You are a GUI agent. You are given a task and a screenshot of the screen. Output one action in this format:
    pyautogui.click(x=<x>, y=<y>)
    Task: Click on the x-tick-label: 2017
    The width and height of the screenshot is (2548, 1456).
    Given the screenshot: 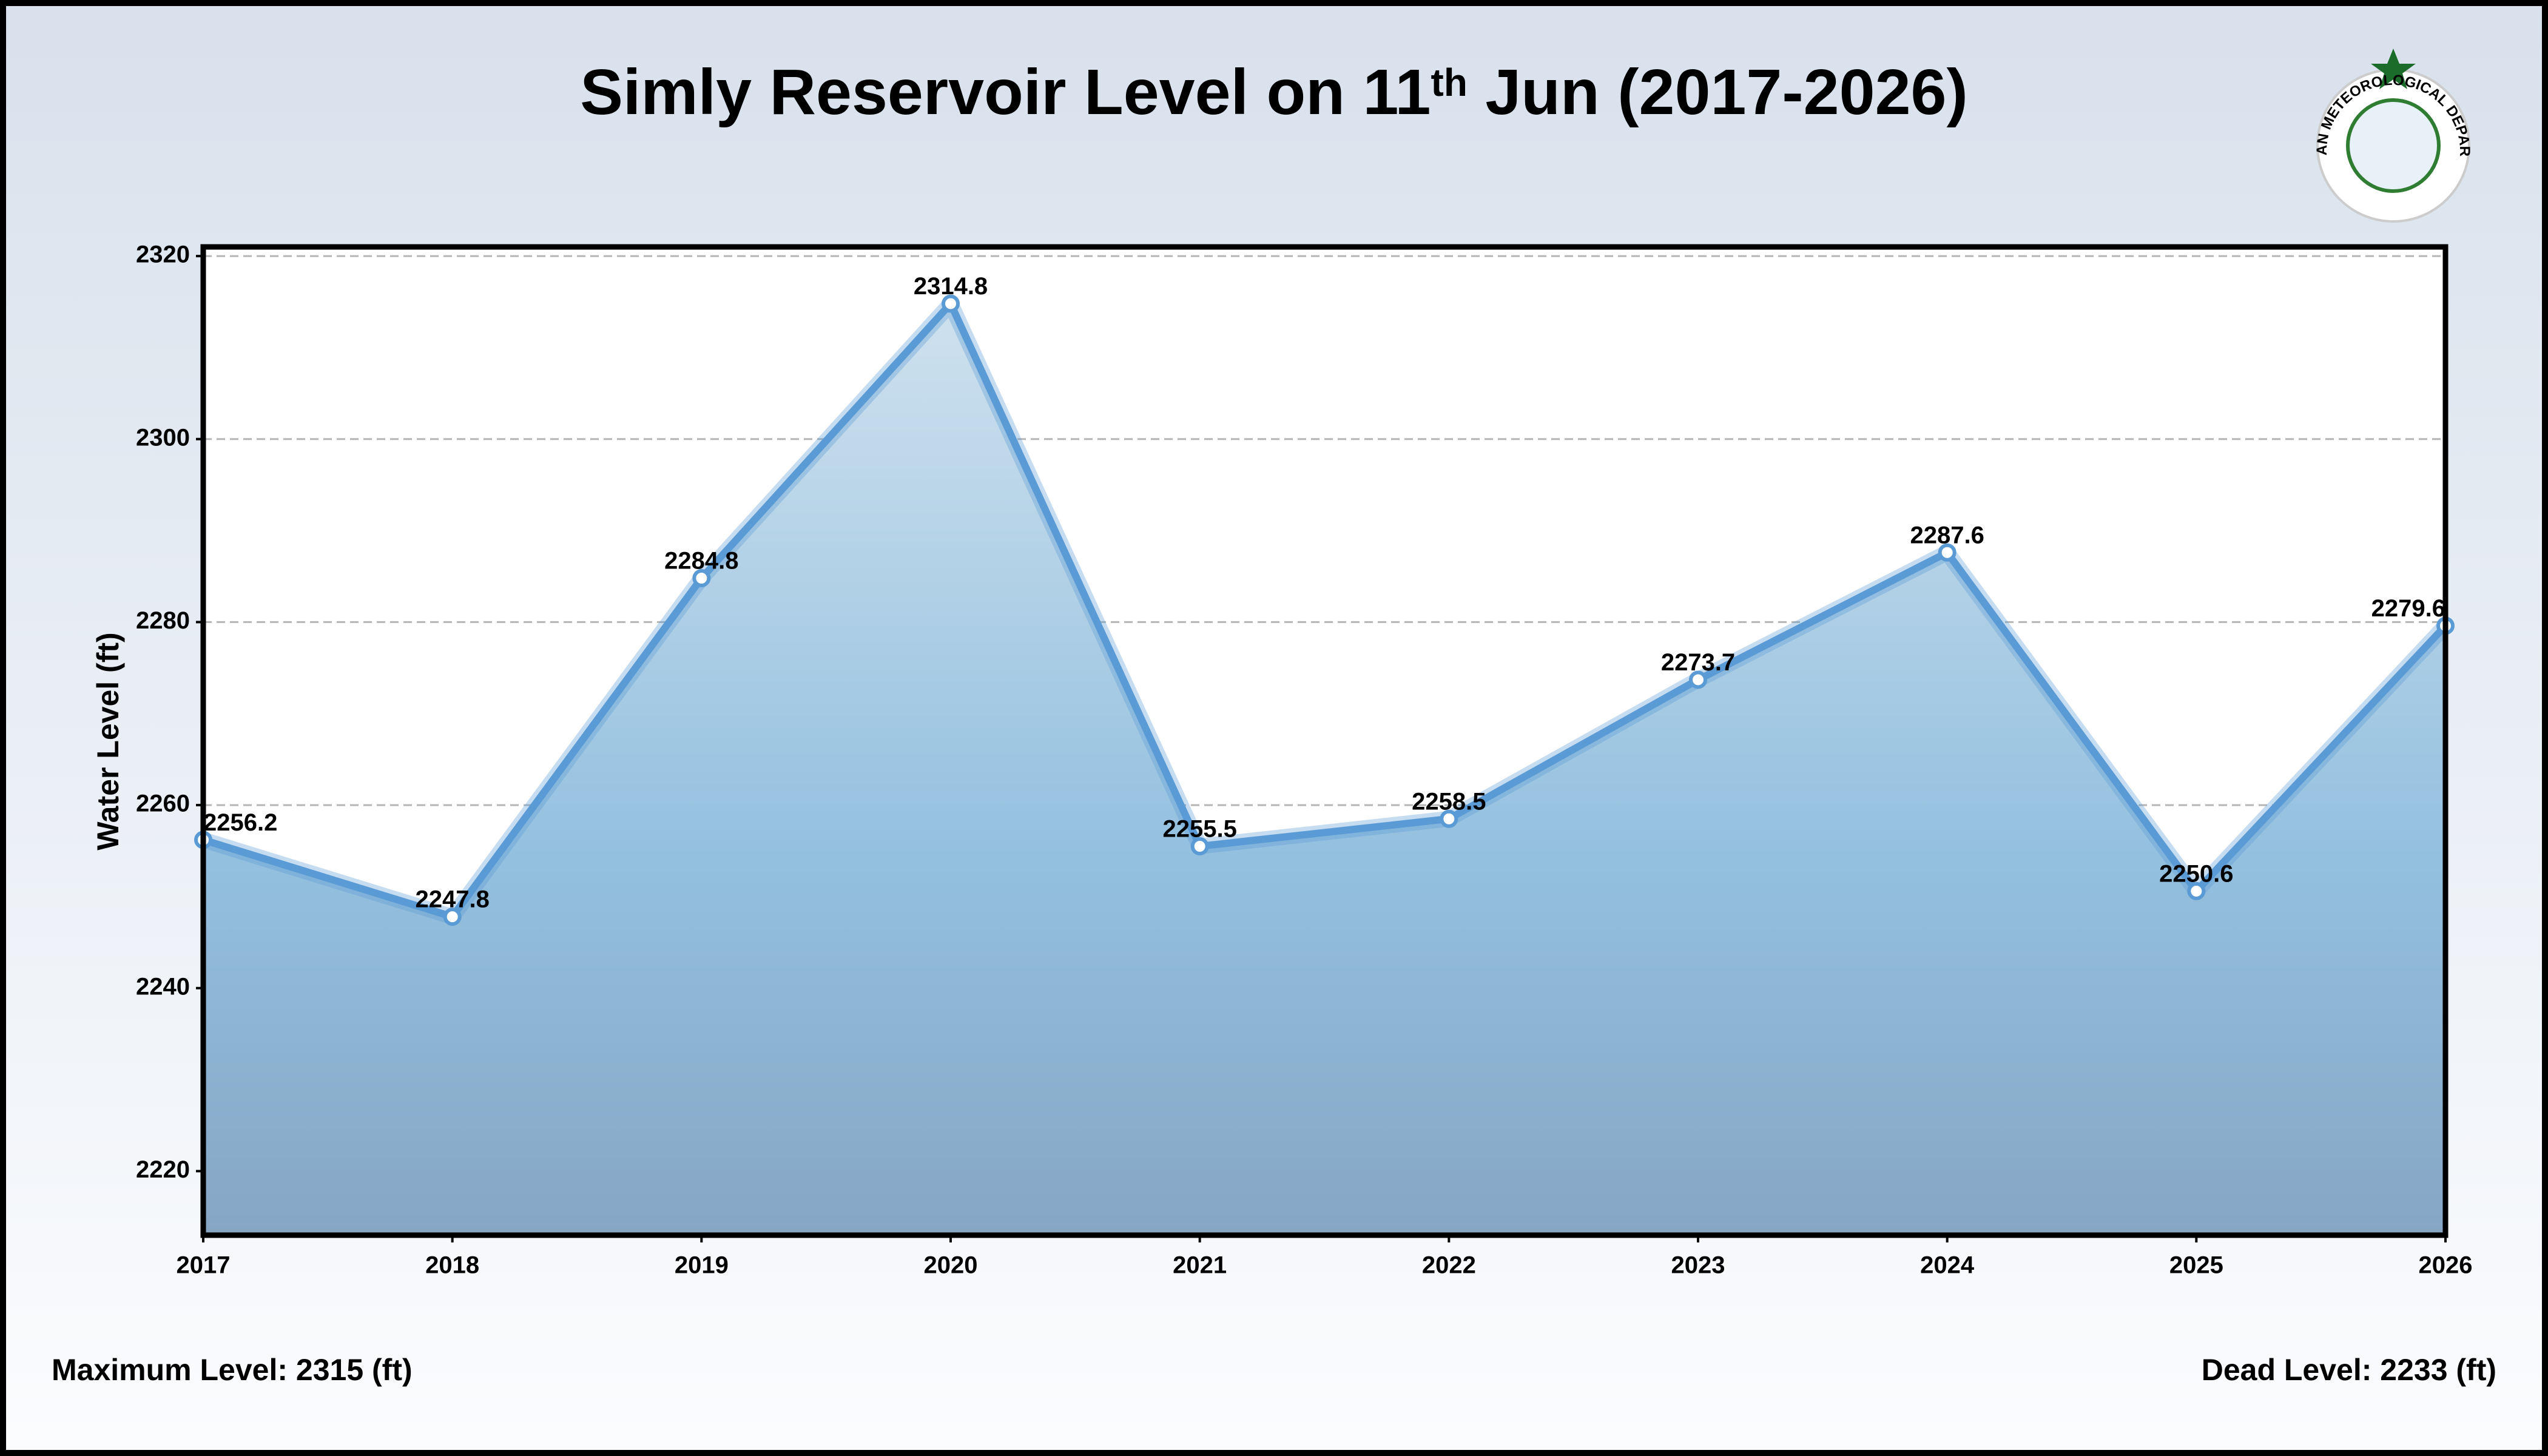 What is the action you would take?
    pyautogui.click(x=204, y=1265)
    